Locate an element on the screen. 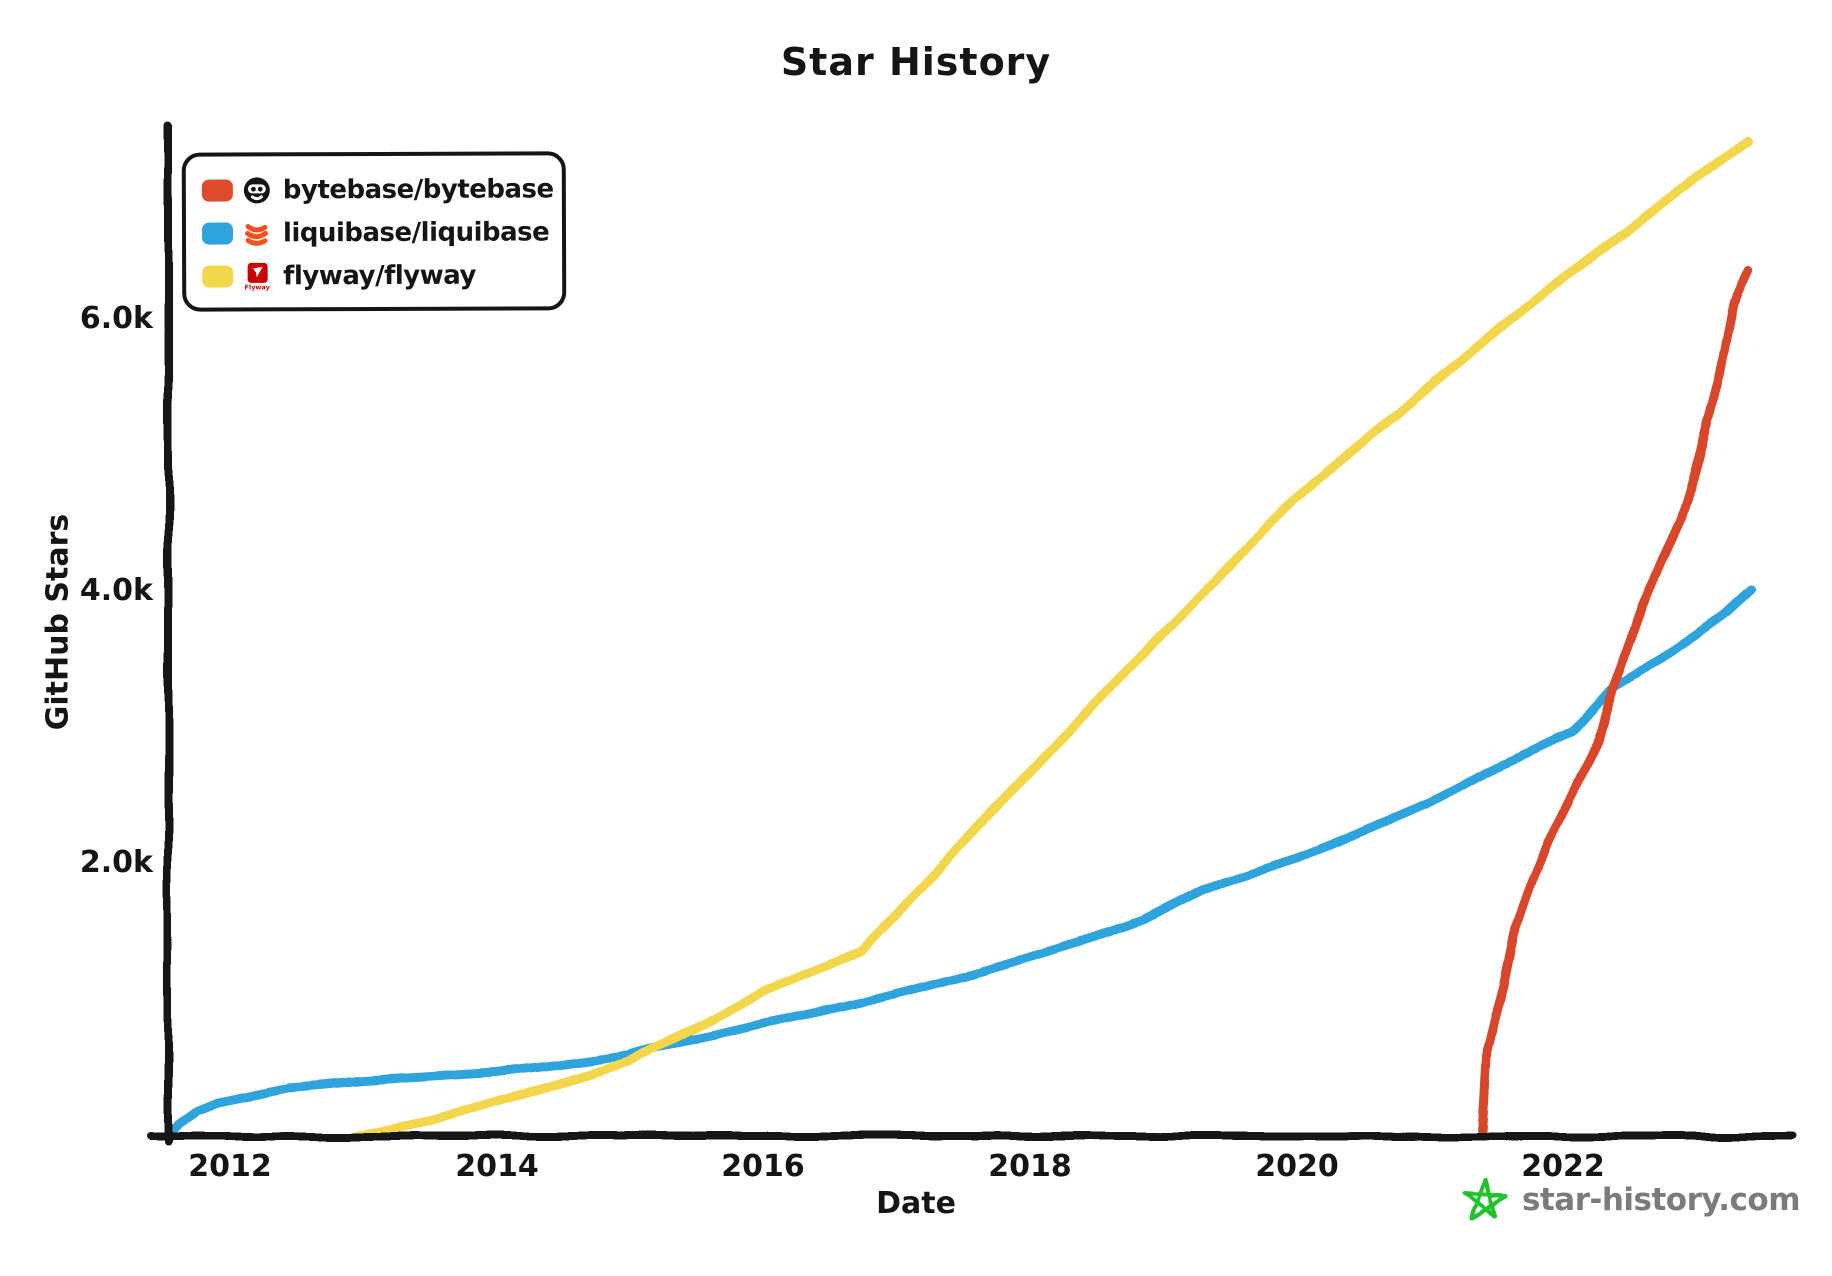  legend-item-flyway: Flyway flyway/flyway is located at coordinates (374, 275).